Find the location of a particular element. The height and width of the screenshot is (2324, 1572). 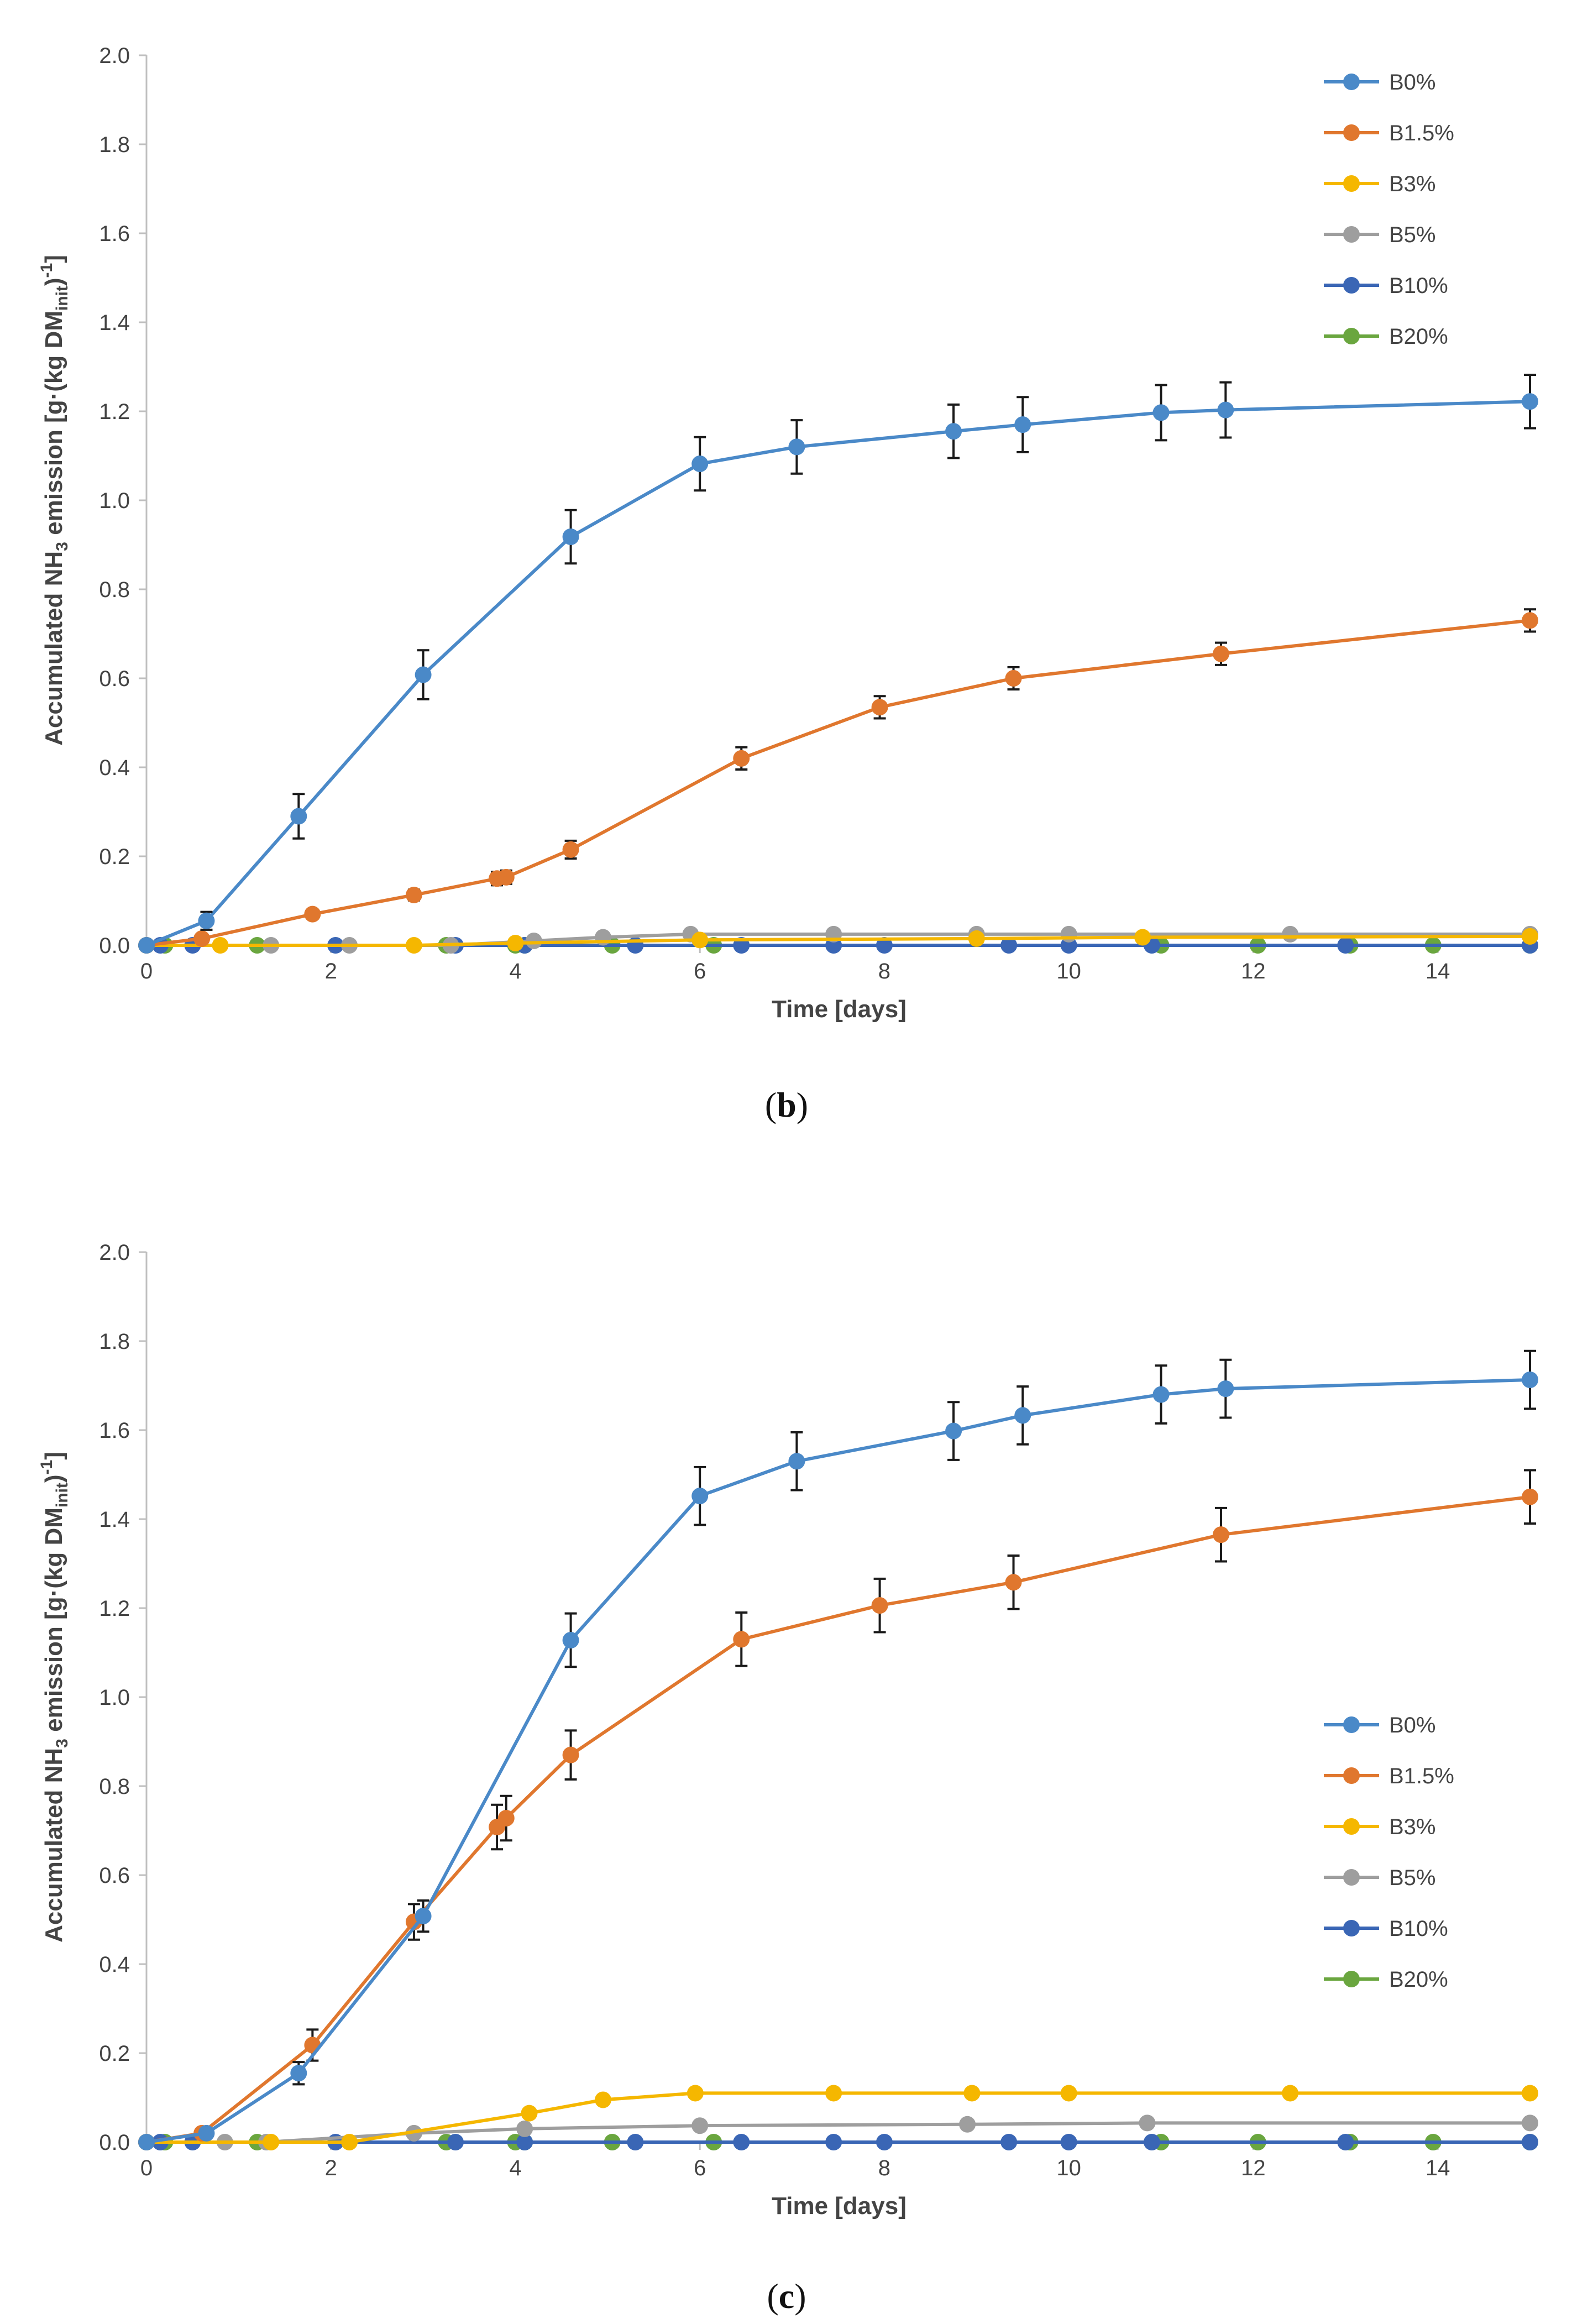

panel-letter: c is located at coordinates (786, 2296).